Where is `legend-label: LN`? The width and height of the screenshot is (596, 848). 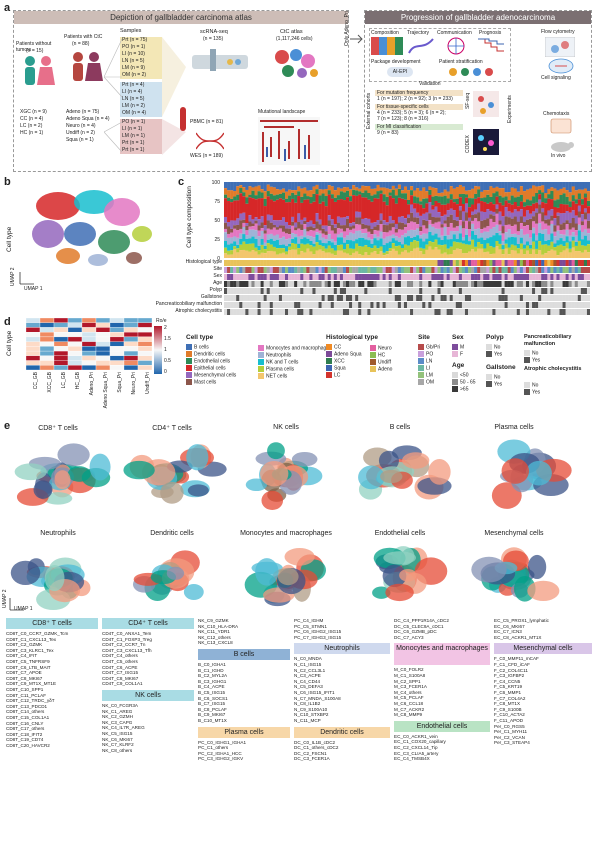
legend-label: LN is located at coordinates (429, 361).